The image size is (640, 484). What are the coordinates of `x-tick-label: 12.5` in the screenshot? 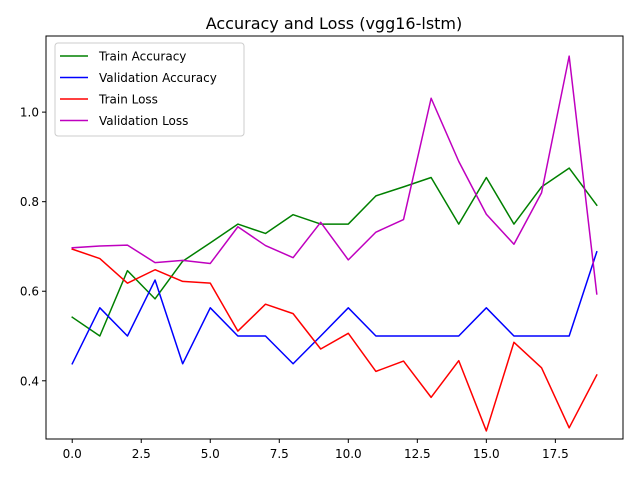 It's located at (417, 454).